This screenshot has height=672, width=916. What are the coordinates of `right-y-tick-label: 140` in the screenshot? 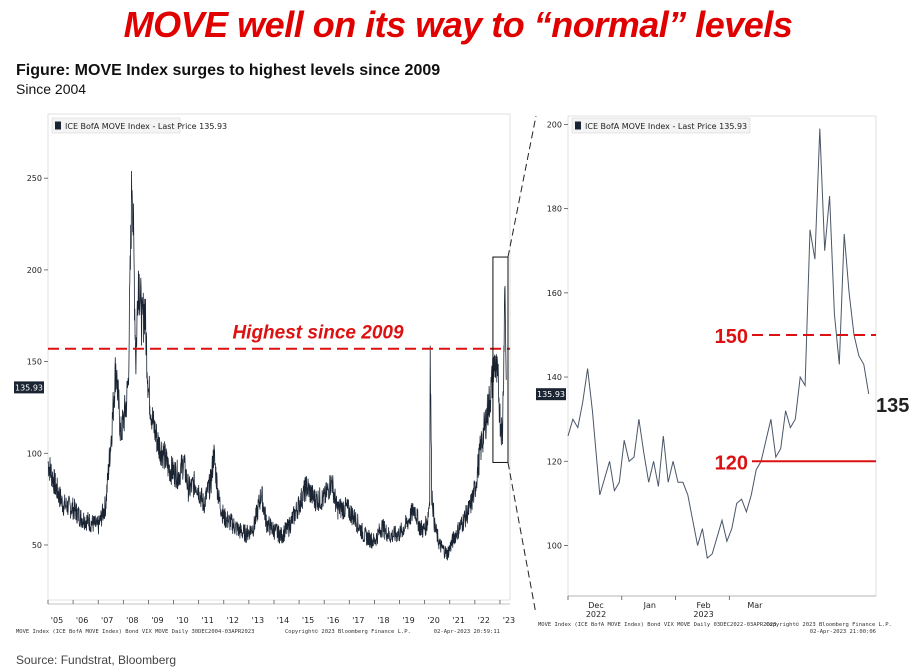 It's located at (554, 377).